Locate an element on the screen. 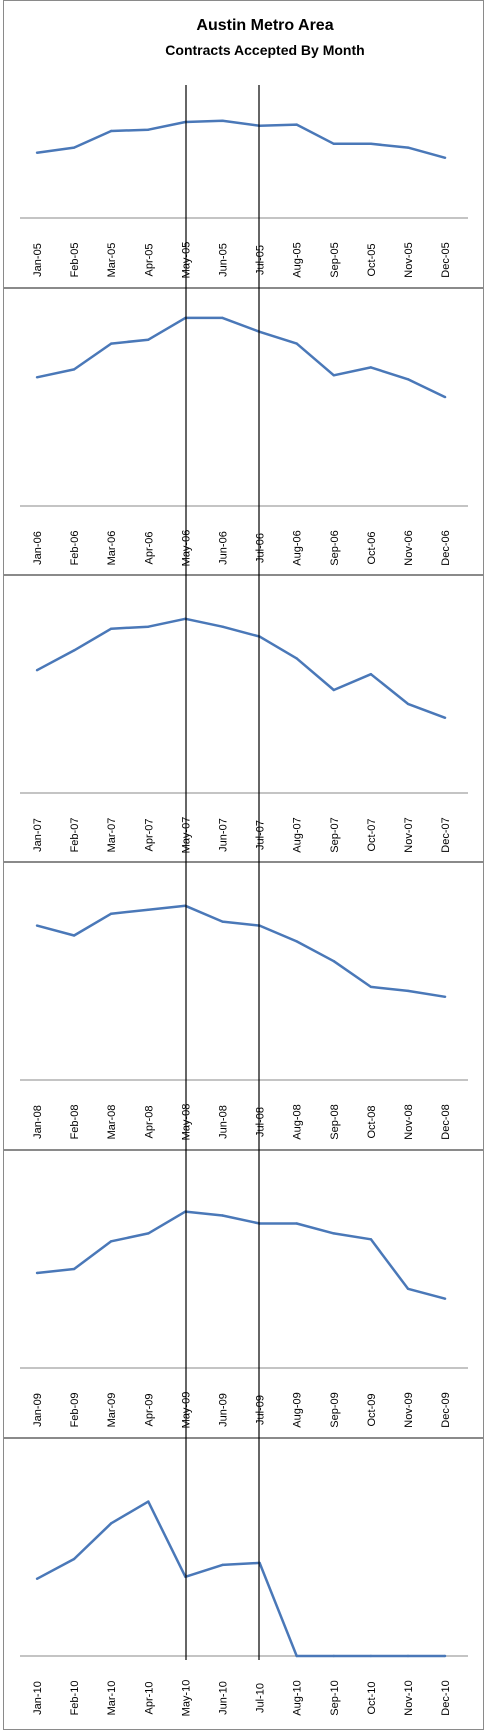 This screenshot has width=500, height=1730. tick-label: Feb-05 is located at coordinates (75, 260).